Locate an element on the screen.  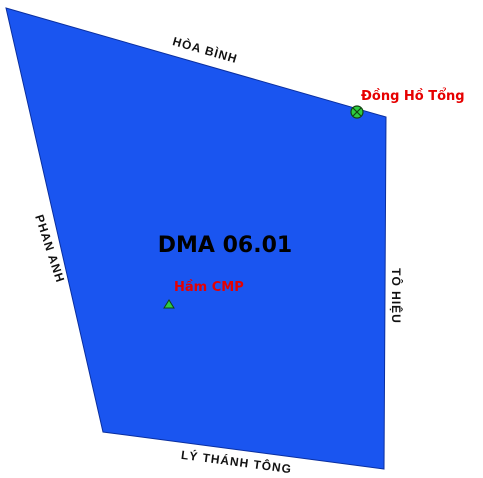
street-label-east: TÔ HIỆU is located at coordinates (396, 296).